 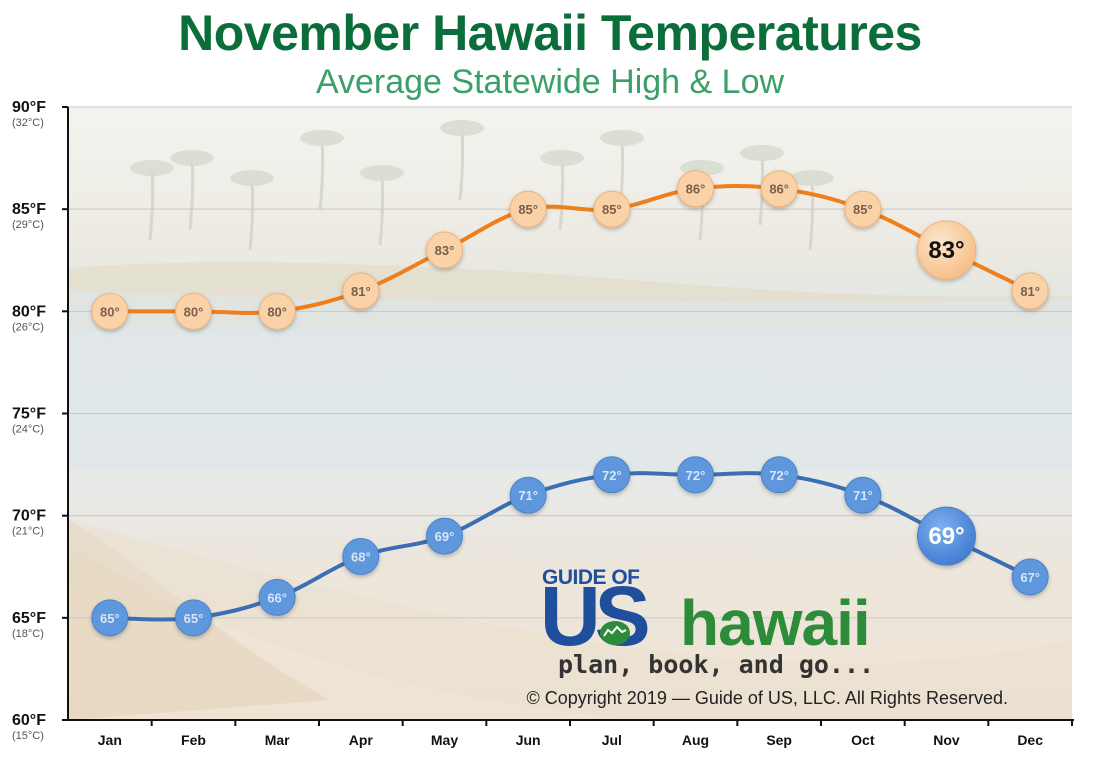 I want to click on x-tick-label: Feb, so click(x=193, y=740).